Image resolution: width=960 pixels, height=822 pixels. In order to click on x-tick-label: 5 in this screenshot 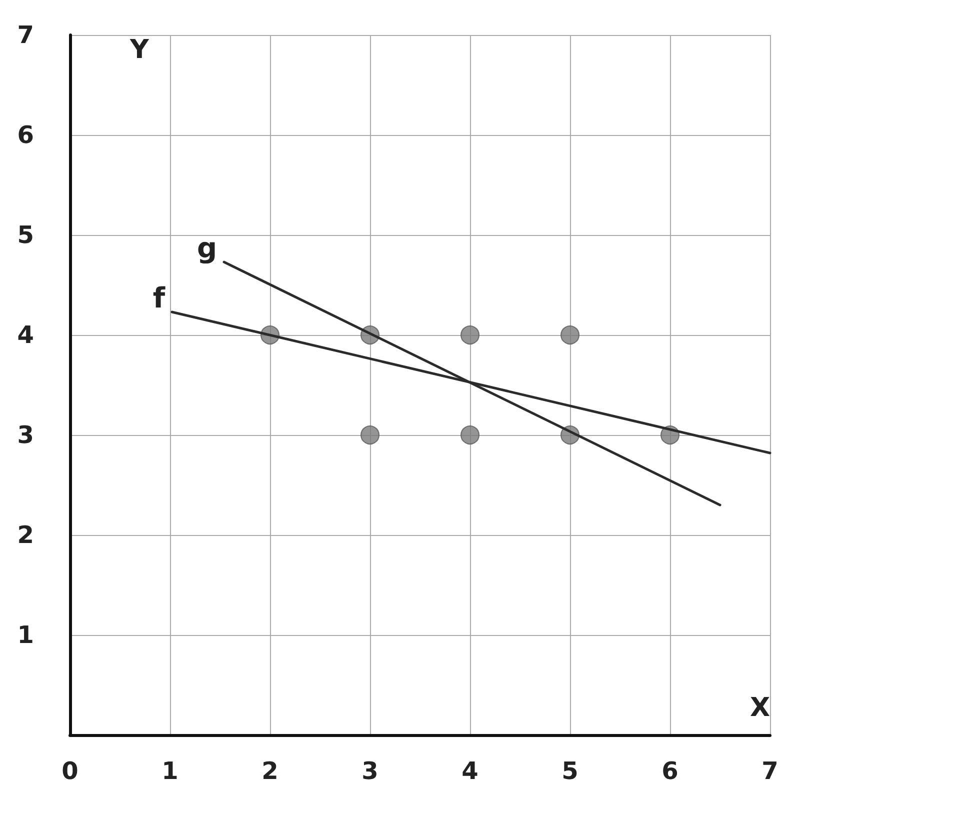, I will do `click(570, 771)`.